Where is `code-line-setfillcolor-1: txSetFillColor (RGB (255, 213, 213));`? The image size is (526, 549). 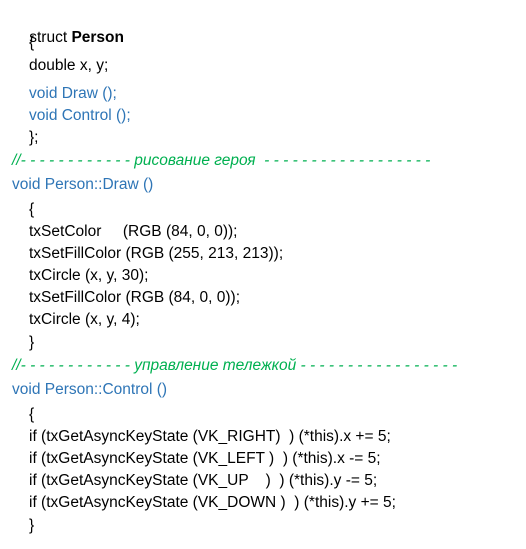
code-line-setfillcolor-1: txSetFillColor (RGB (255, 213, 213)); is located at coordinates (156, 253).